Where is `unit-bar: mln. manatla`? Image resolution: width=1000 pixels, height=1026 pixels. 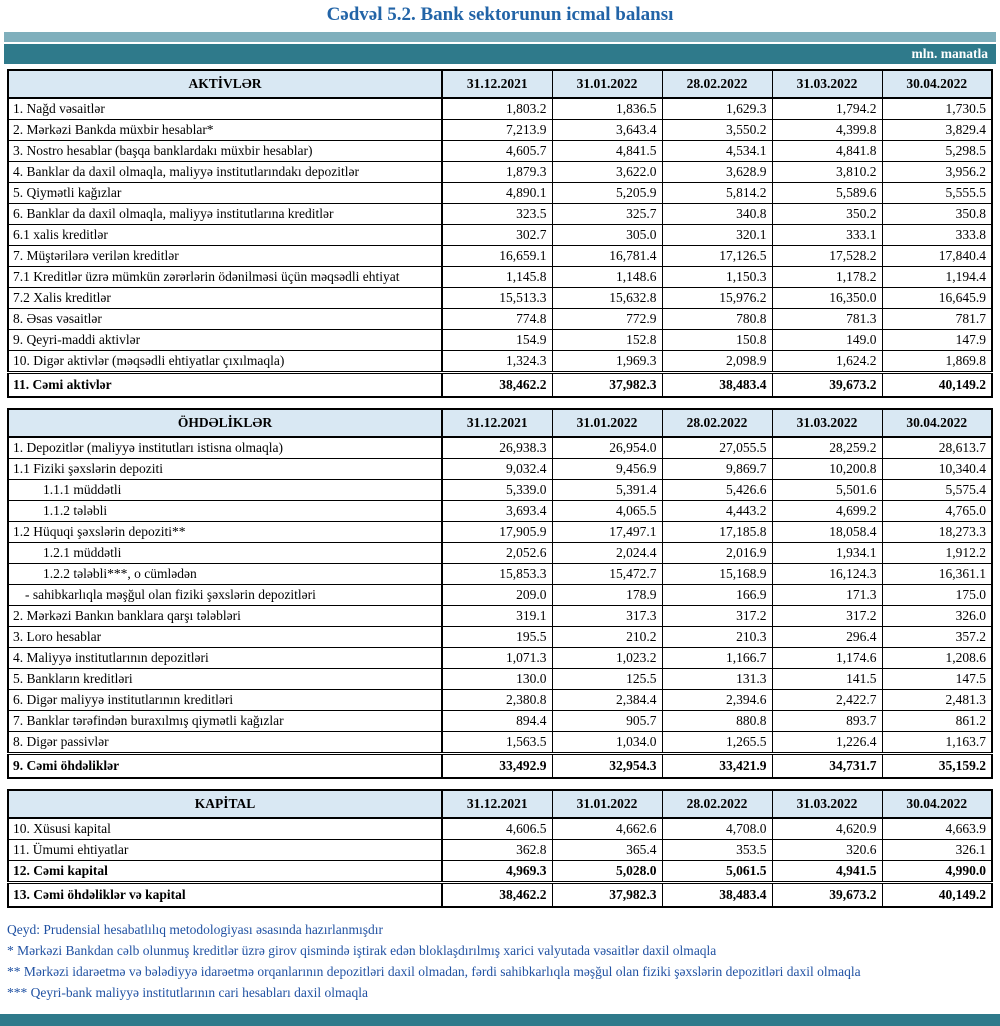 unit-bar: mln. manatla is located at coordinates (500, 54).